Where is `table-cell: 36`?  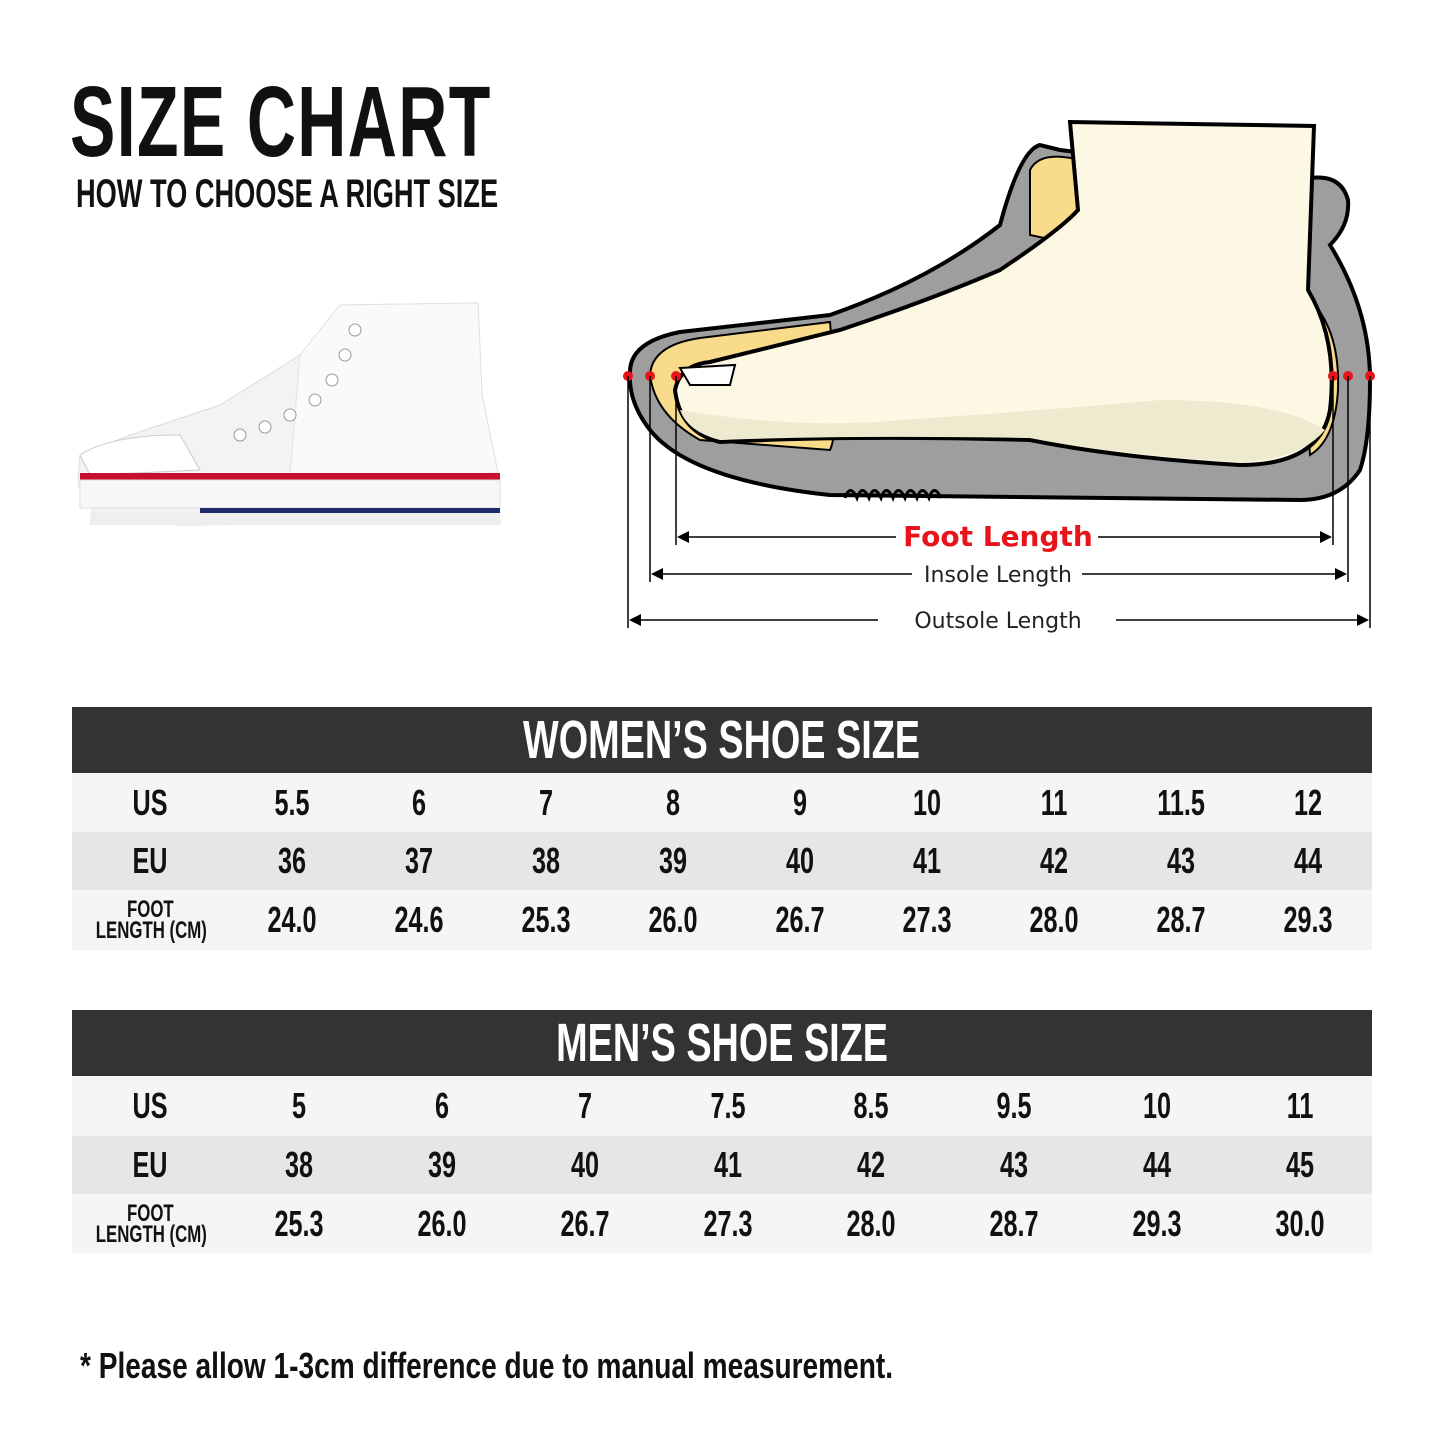 table-cell: 36 is located at coordinates (291, 861).